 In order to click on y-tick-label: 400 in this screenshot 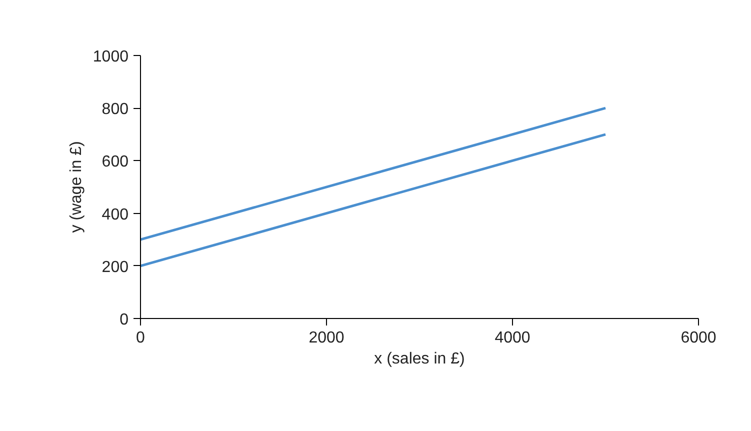, I will do `click(115, 215)`.